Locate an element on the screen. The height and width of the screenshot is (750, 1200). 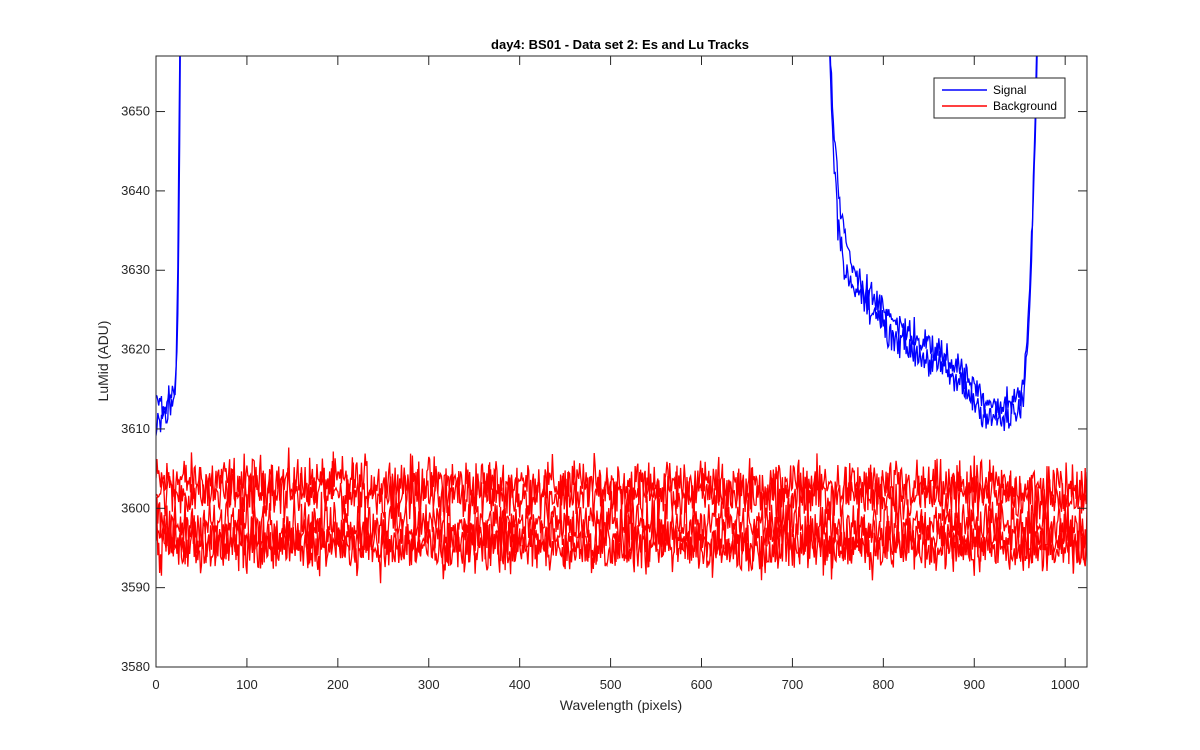
x-tick-label: 800 is located at coordinates (883, 684).